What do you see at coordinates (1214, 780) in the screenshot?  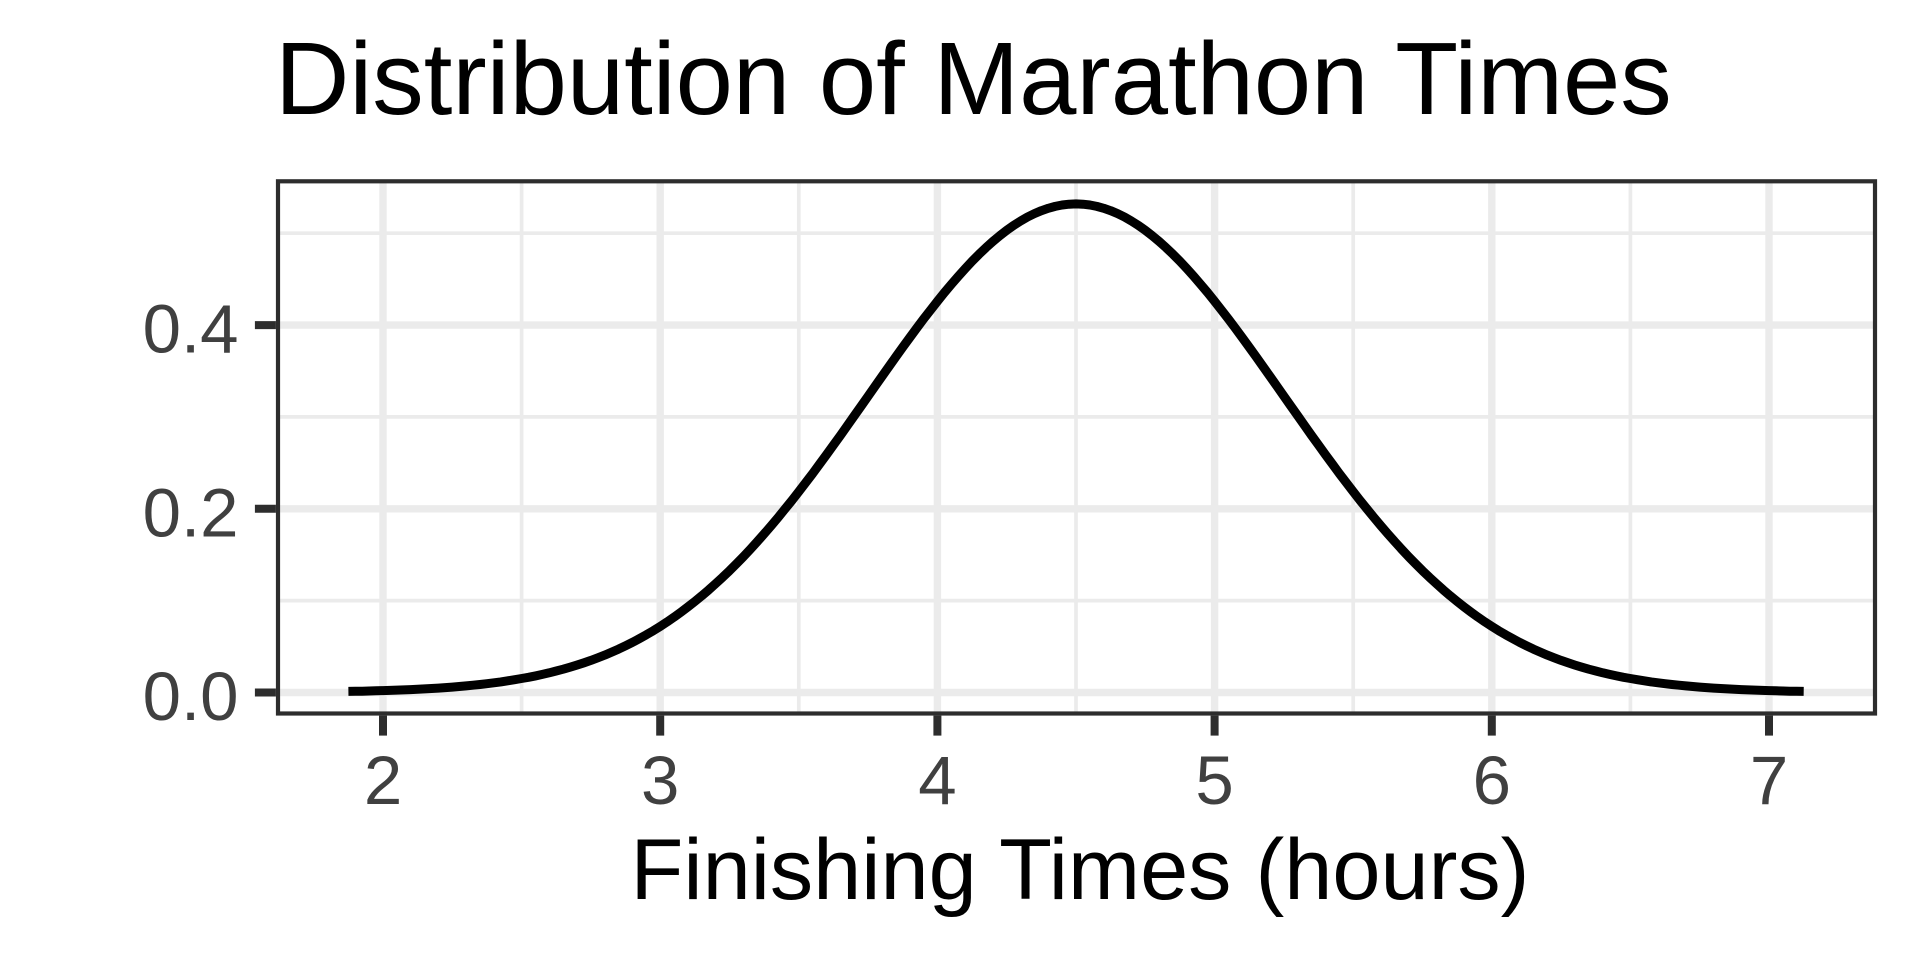 I see `svg-text: 5` at bounding box center [1214, 780].